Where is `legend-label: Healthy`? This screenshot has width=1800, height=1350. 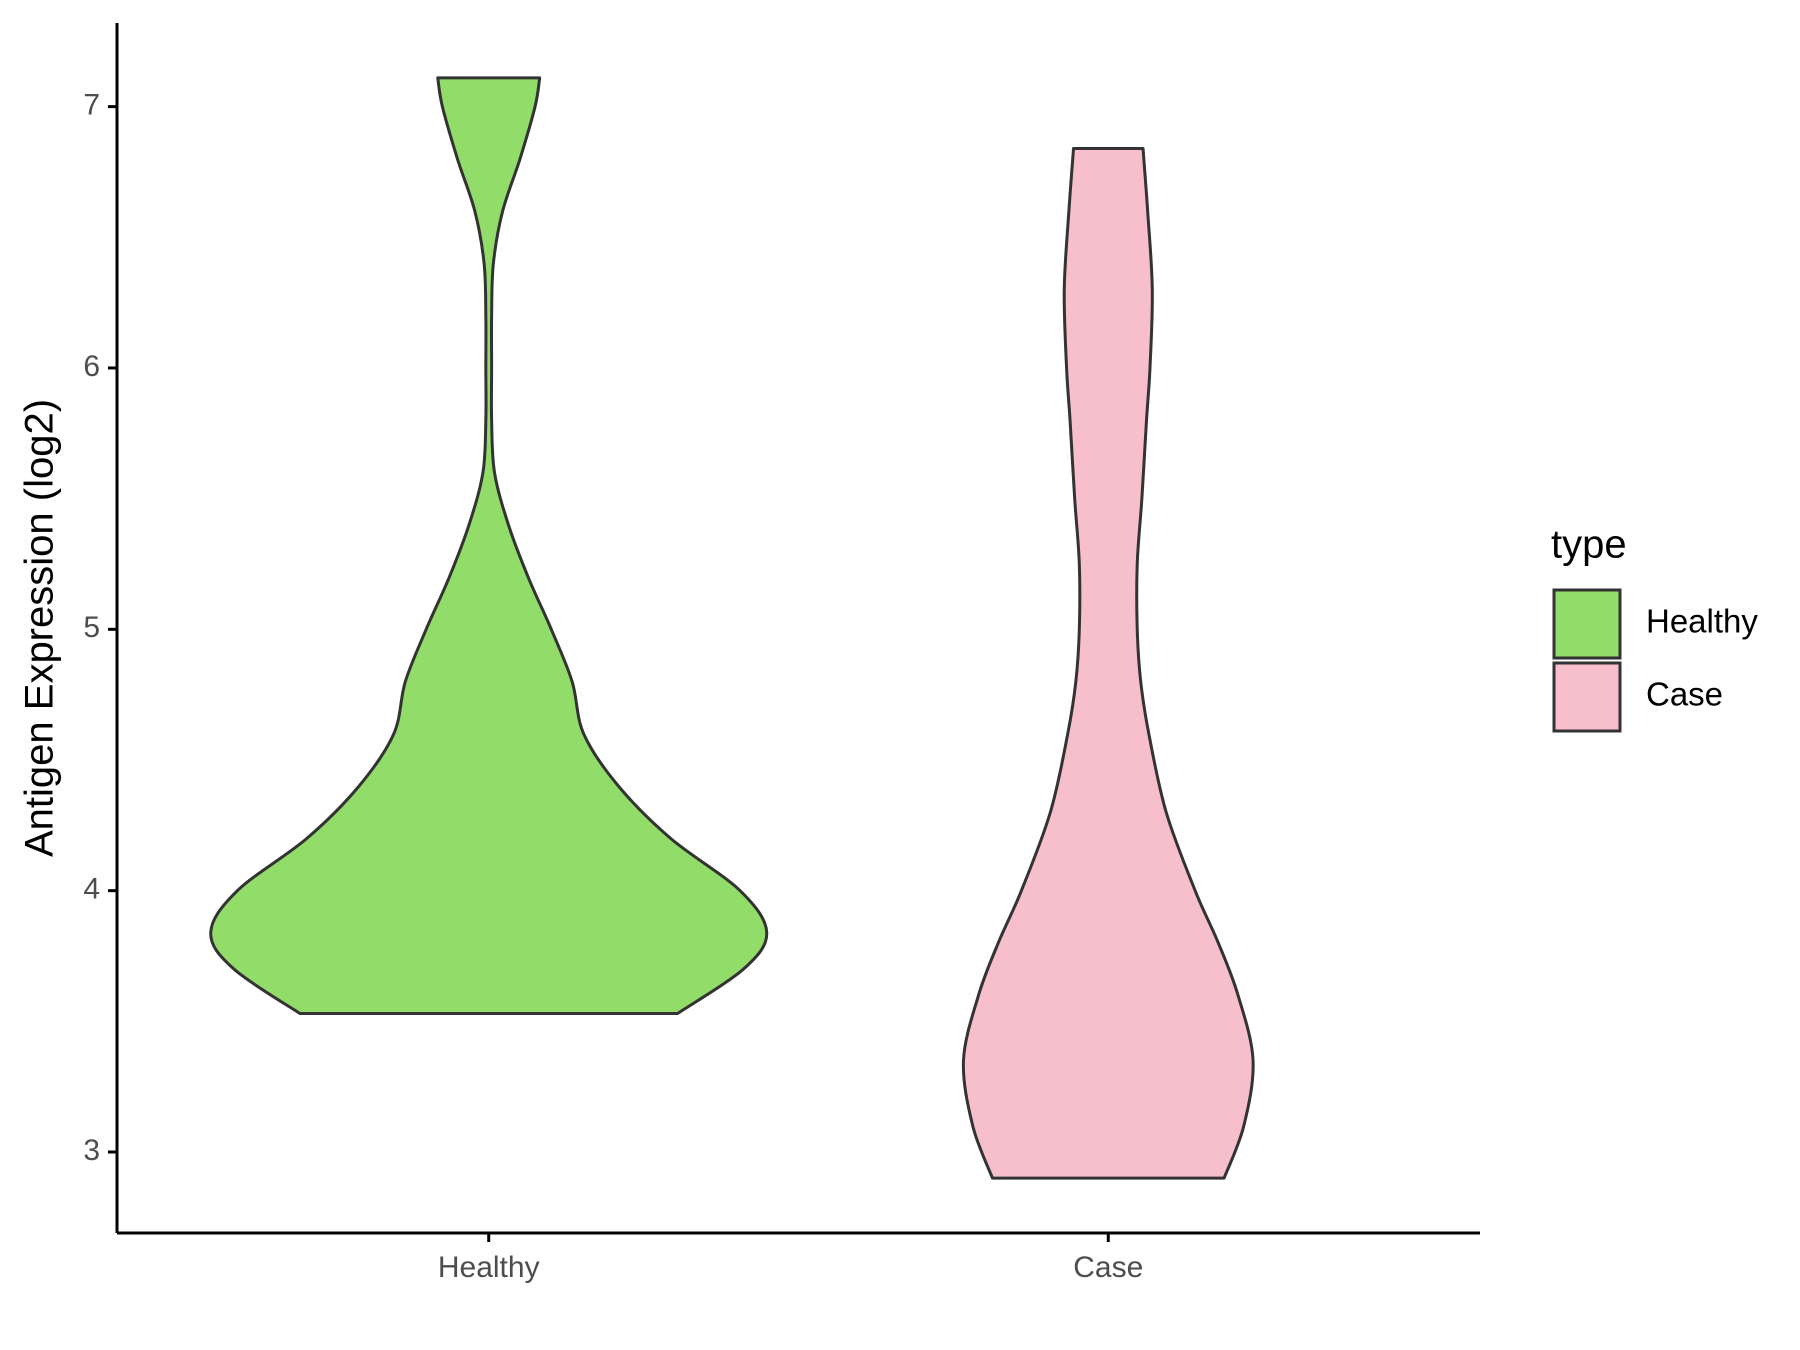 legend-label: Healthy is located at coordinates (1702, 621).